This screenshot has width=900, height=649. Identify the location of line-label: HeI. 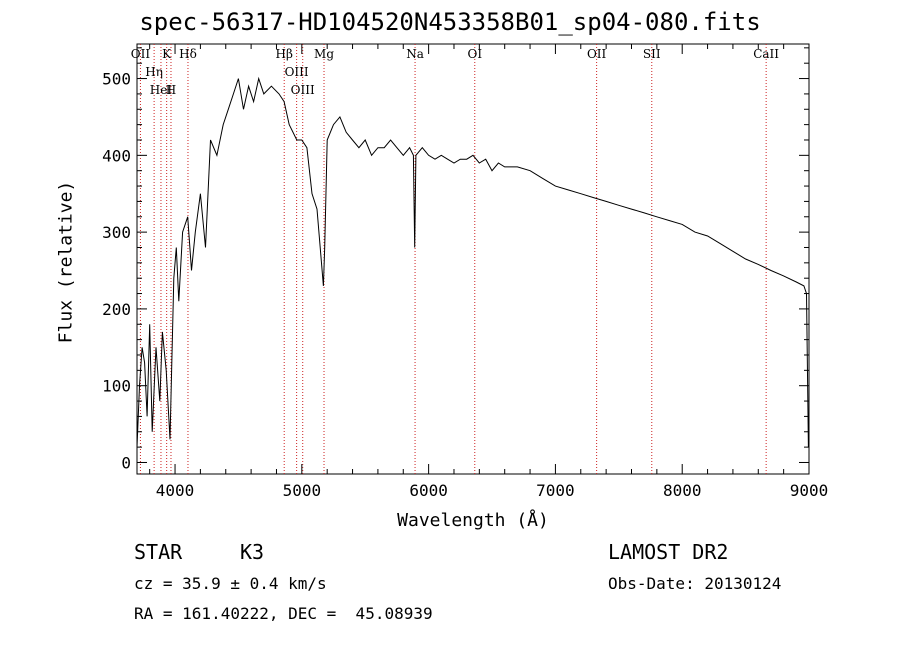
(161, 90).